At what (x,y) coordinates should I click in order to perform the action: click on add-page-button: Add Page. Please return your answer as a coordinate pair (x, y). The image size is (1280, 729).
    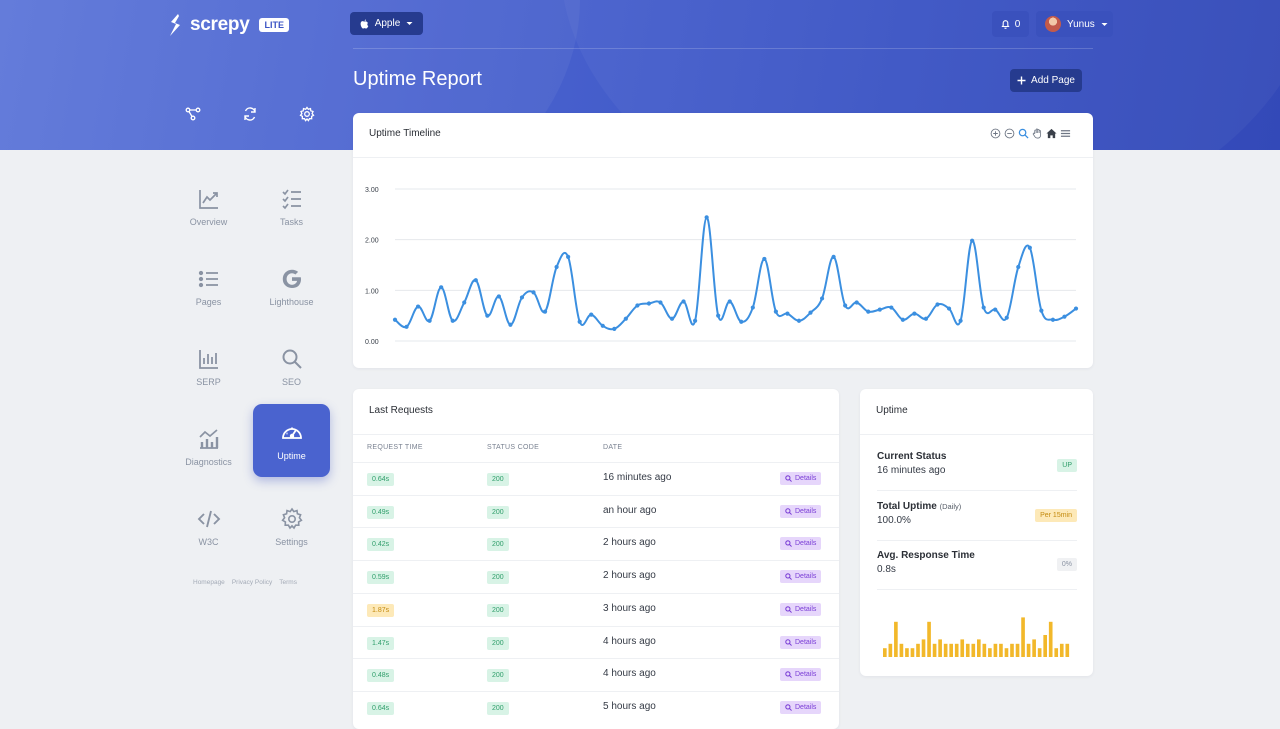
    Looking at the image, I should click on (1046, 80).